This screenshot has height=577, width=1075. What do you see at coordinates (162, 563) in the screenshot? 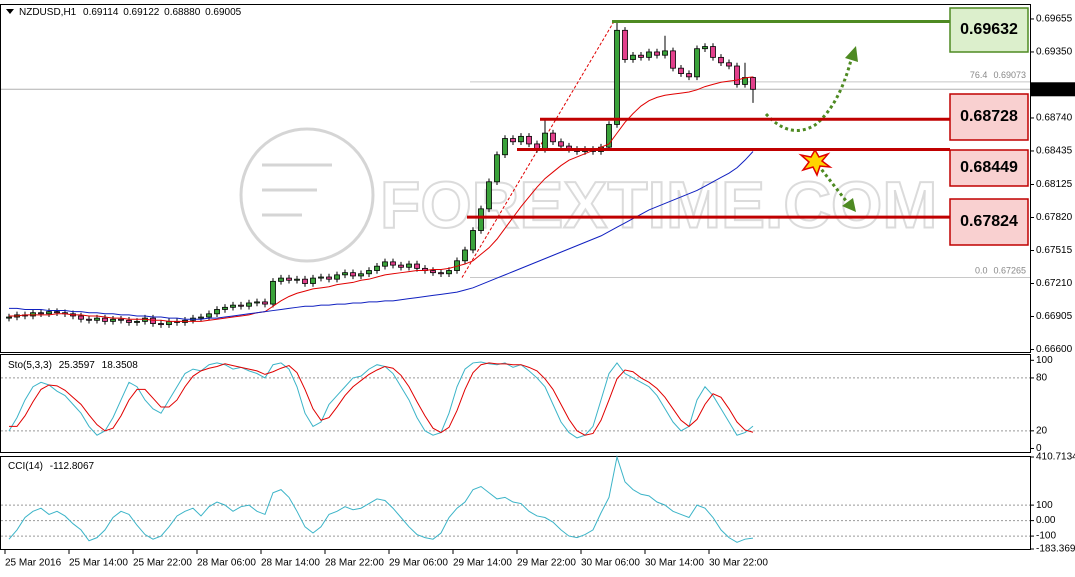
I see `x-tick-label: 25 Mar 22:00` at bounding box center [162, 563].